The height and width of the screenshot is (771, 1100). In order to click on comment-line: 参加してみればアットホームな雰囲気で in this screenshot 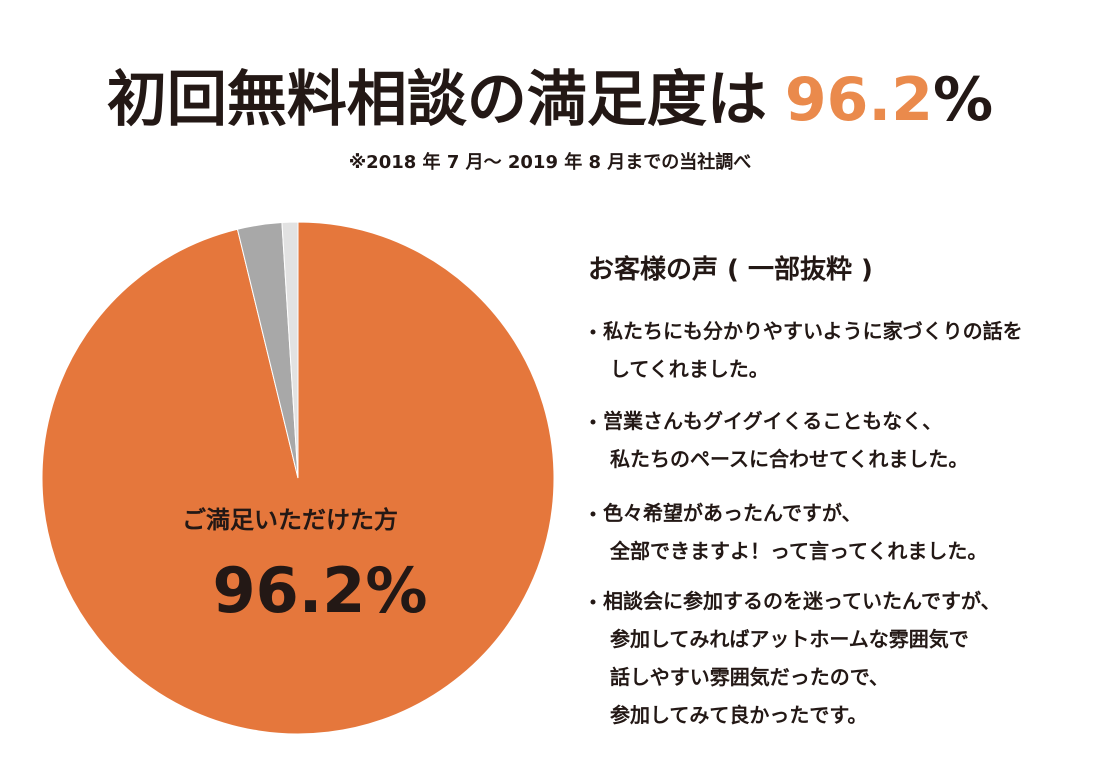, I will do `click(789, 639)`.